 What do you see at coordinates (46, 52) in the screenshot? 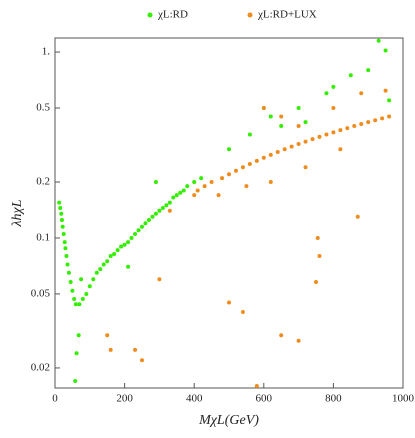
I see `y-tick-label: 1.` at bounding box center [46, 52].